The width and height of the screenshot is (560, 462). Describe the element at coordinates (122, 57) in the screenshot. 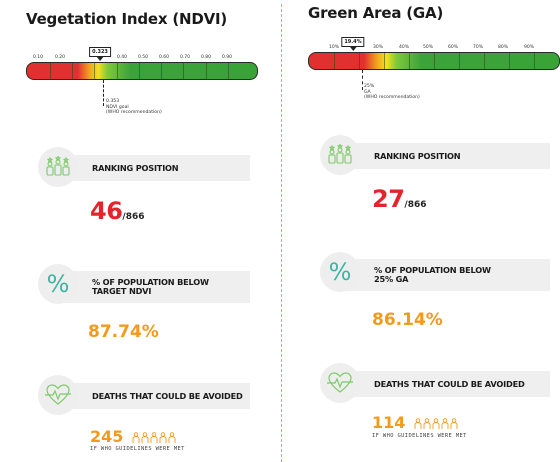

I see `tick-label: 0.40` at that location.